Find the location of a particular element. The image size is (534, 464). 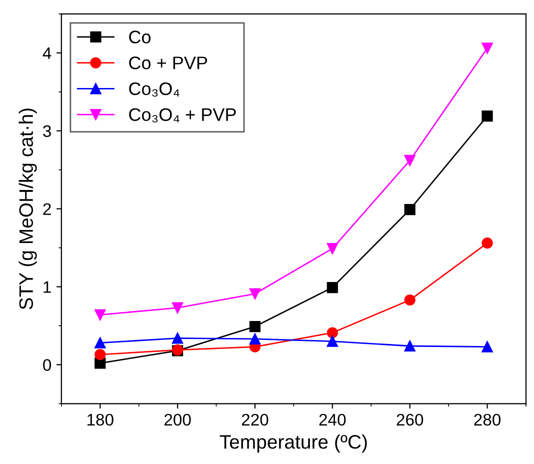

x-tick-label: 220 is located at coordinates (255, 420).